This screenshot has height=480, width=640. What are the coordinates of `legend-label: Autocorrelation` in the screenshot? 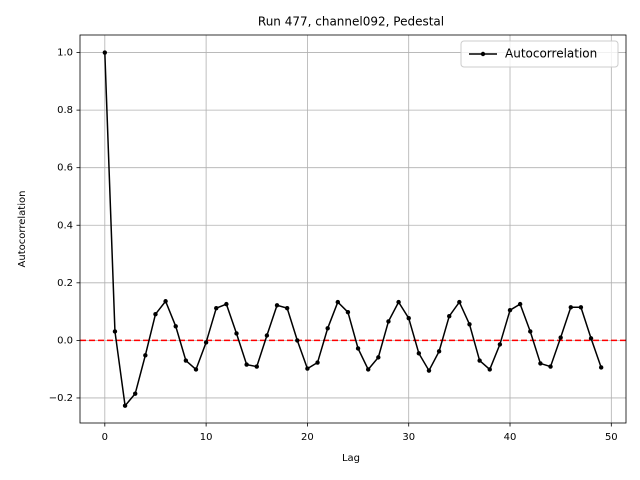 It's located at (551, 54).